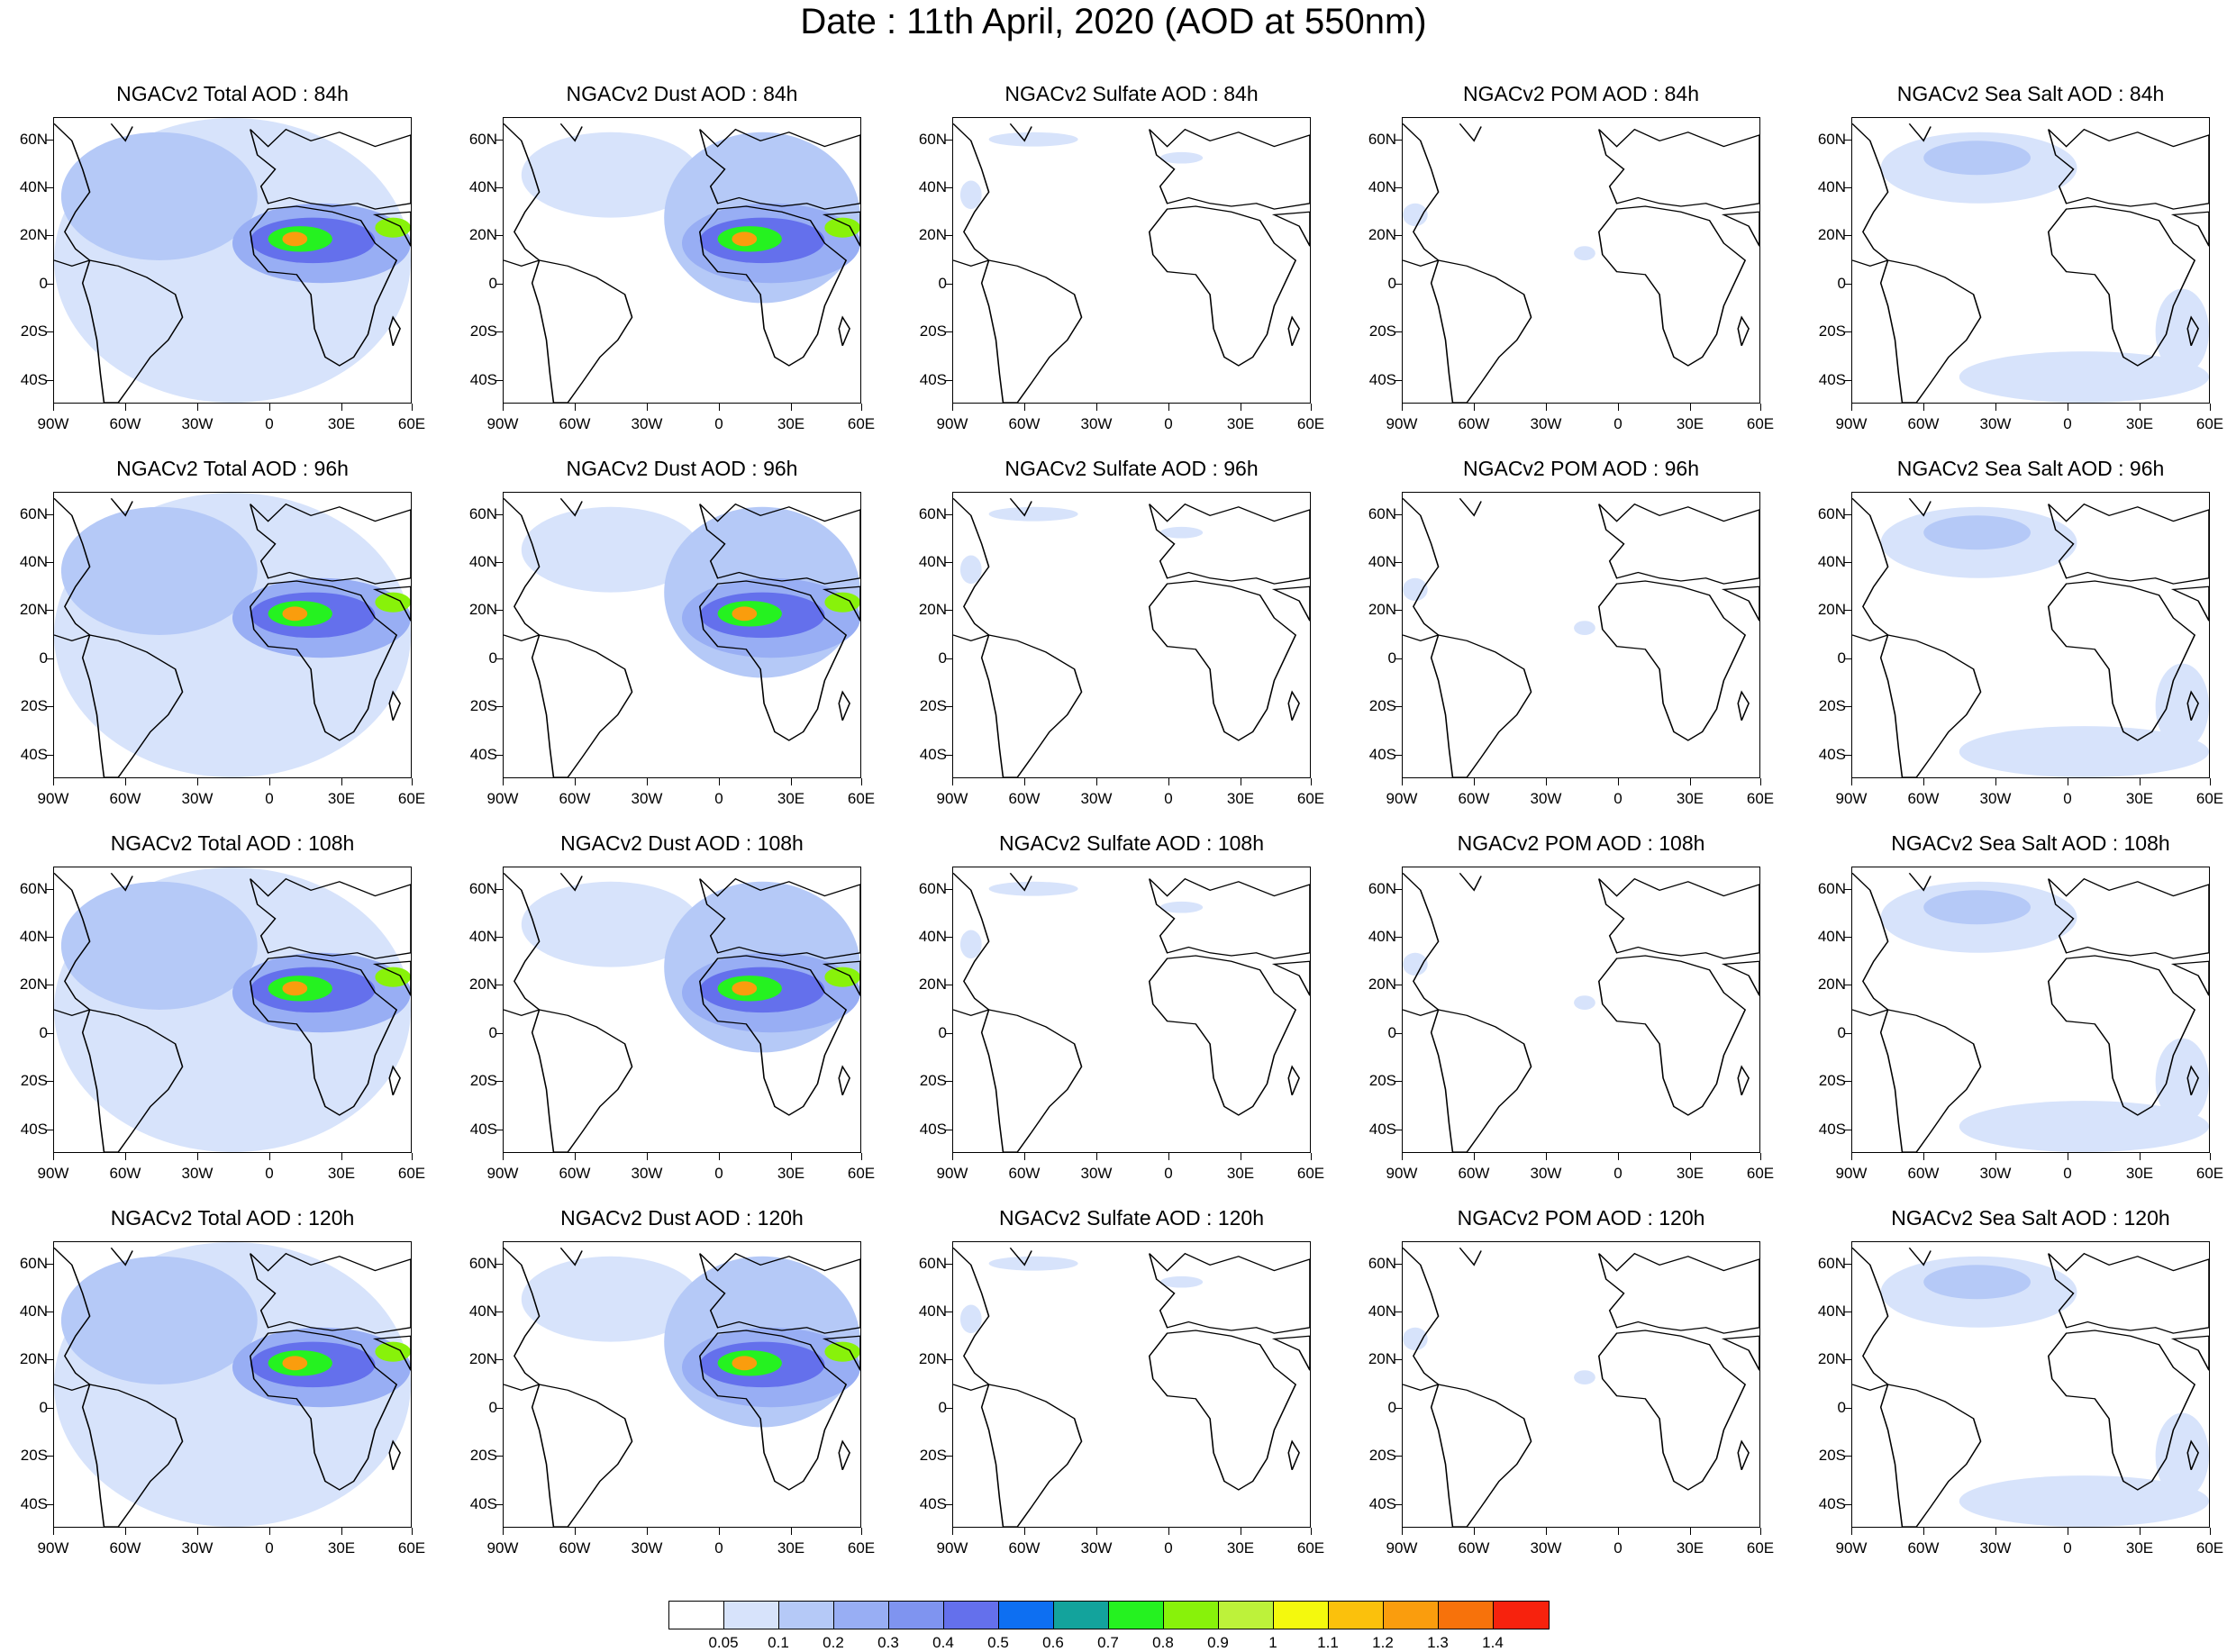 This screenshot has height=1652, width=2227. Describe the element at coordinates (778, 1642) in the screenshot. I see `colorbar-label: 0.1` at that location.